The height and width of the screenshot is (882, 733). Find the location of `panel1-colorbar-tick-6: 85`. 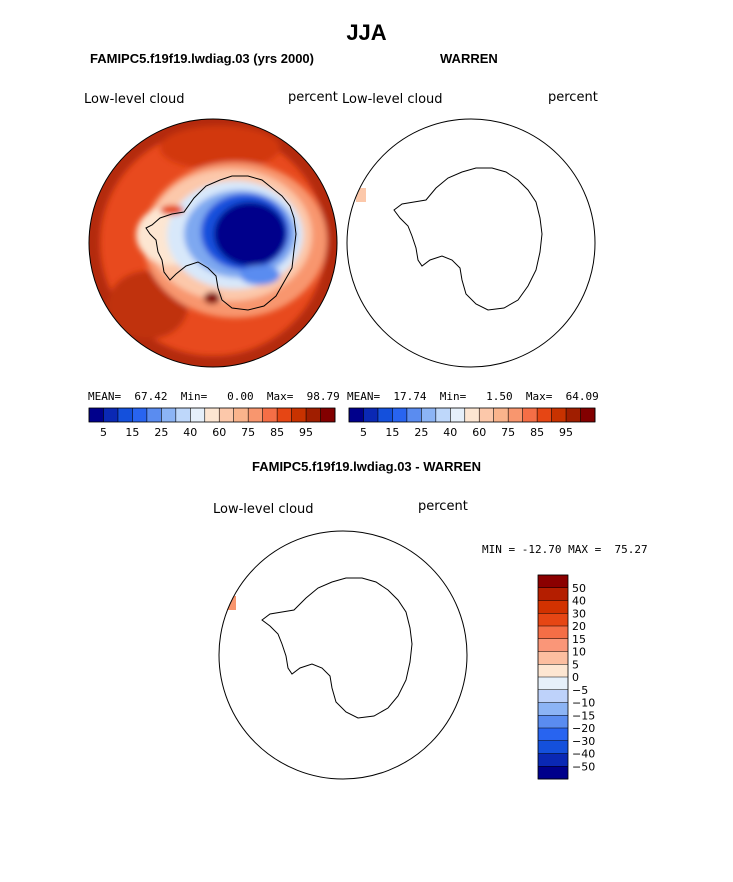

panel1-colorbar-tick-6: 85 is located at coordinates (277, 432).